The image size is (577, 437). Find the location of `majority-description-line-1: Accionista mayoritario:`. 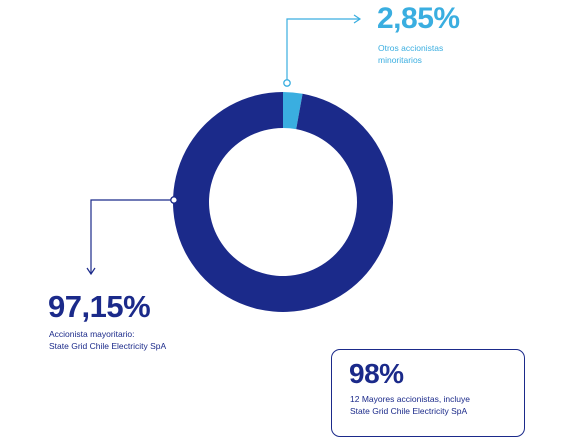

majority-description-line-1: Accionista mayoritario: is located at coordinates (92, 334).